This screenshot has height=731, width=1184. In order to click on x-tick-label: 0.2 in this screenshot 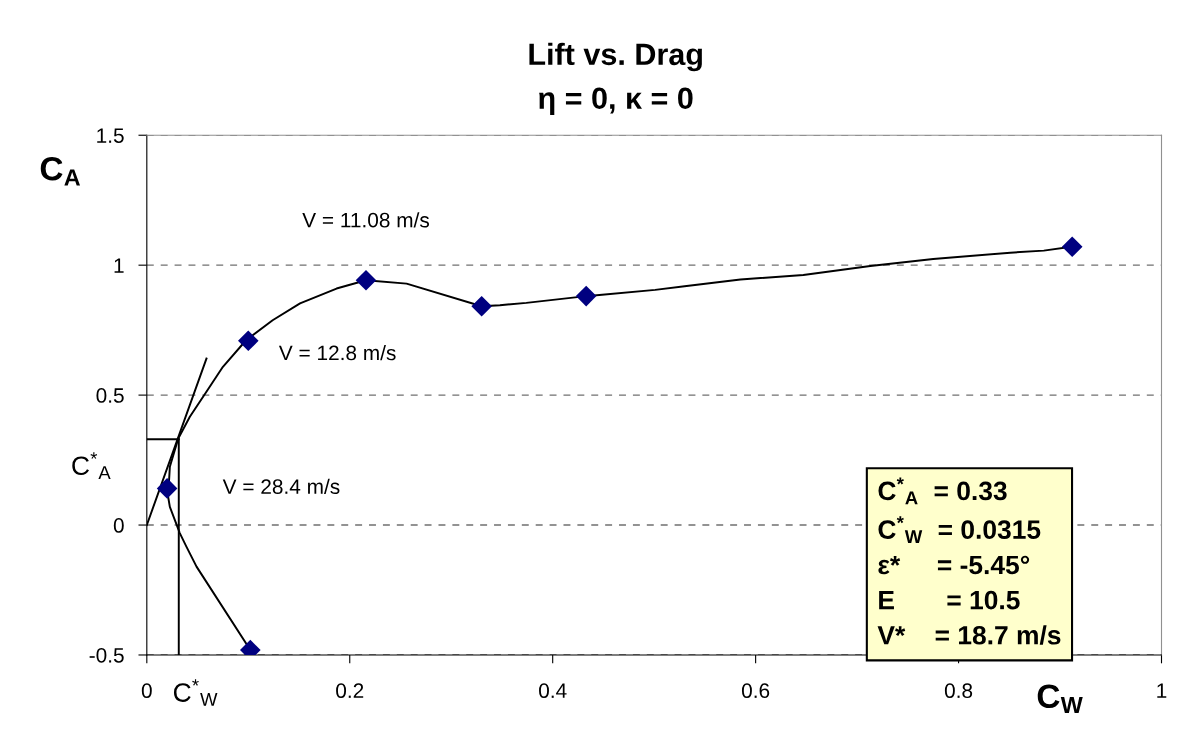, I will do `click(350, 691)`.